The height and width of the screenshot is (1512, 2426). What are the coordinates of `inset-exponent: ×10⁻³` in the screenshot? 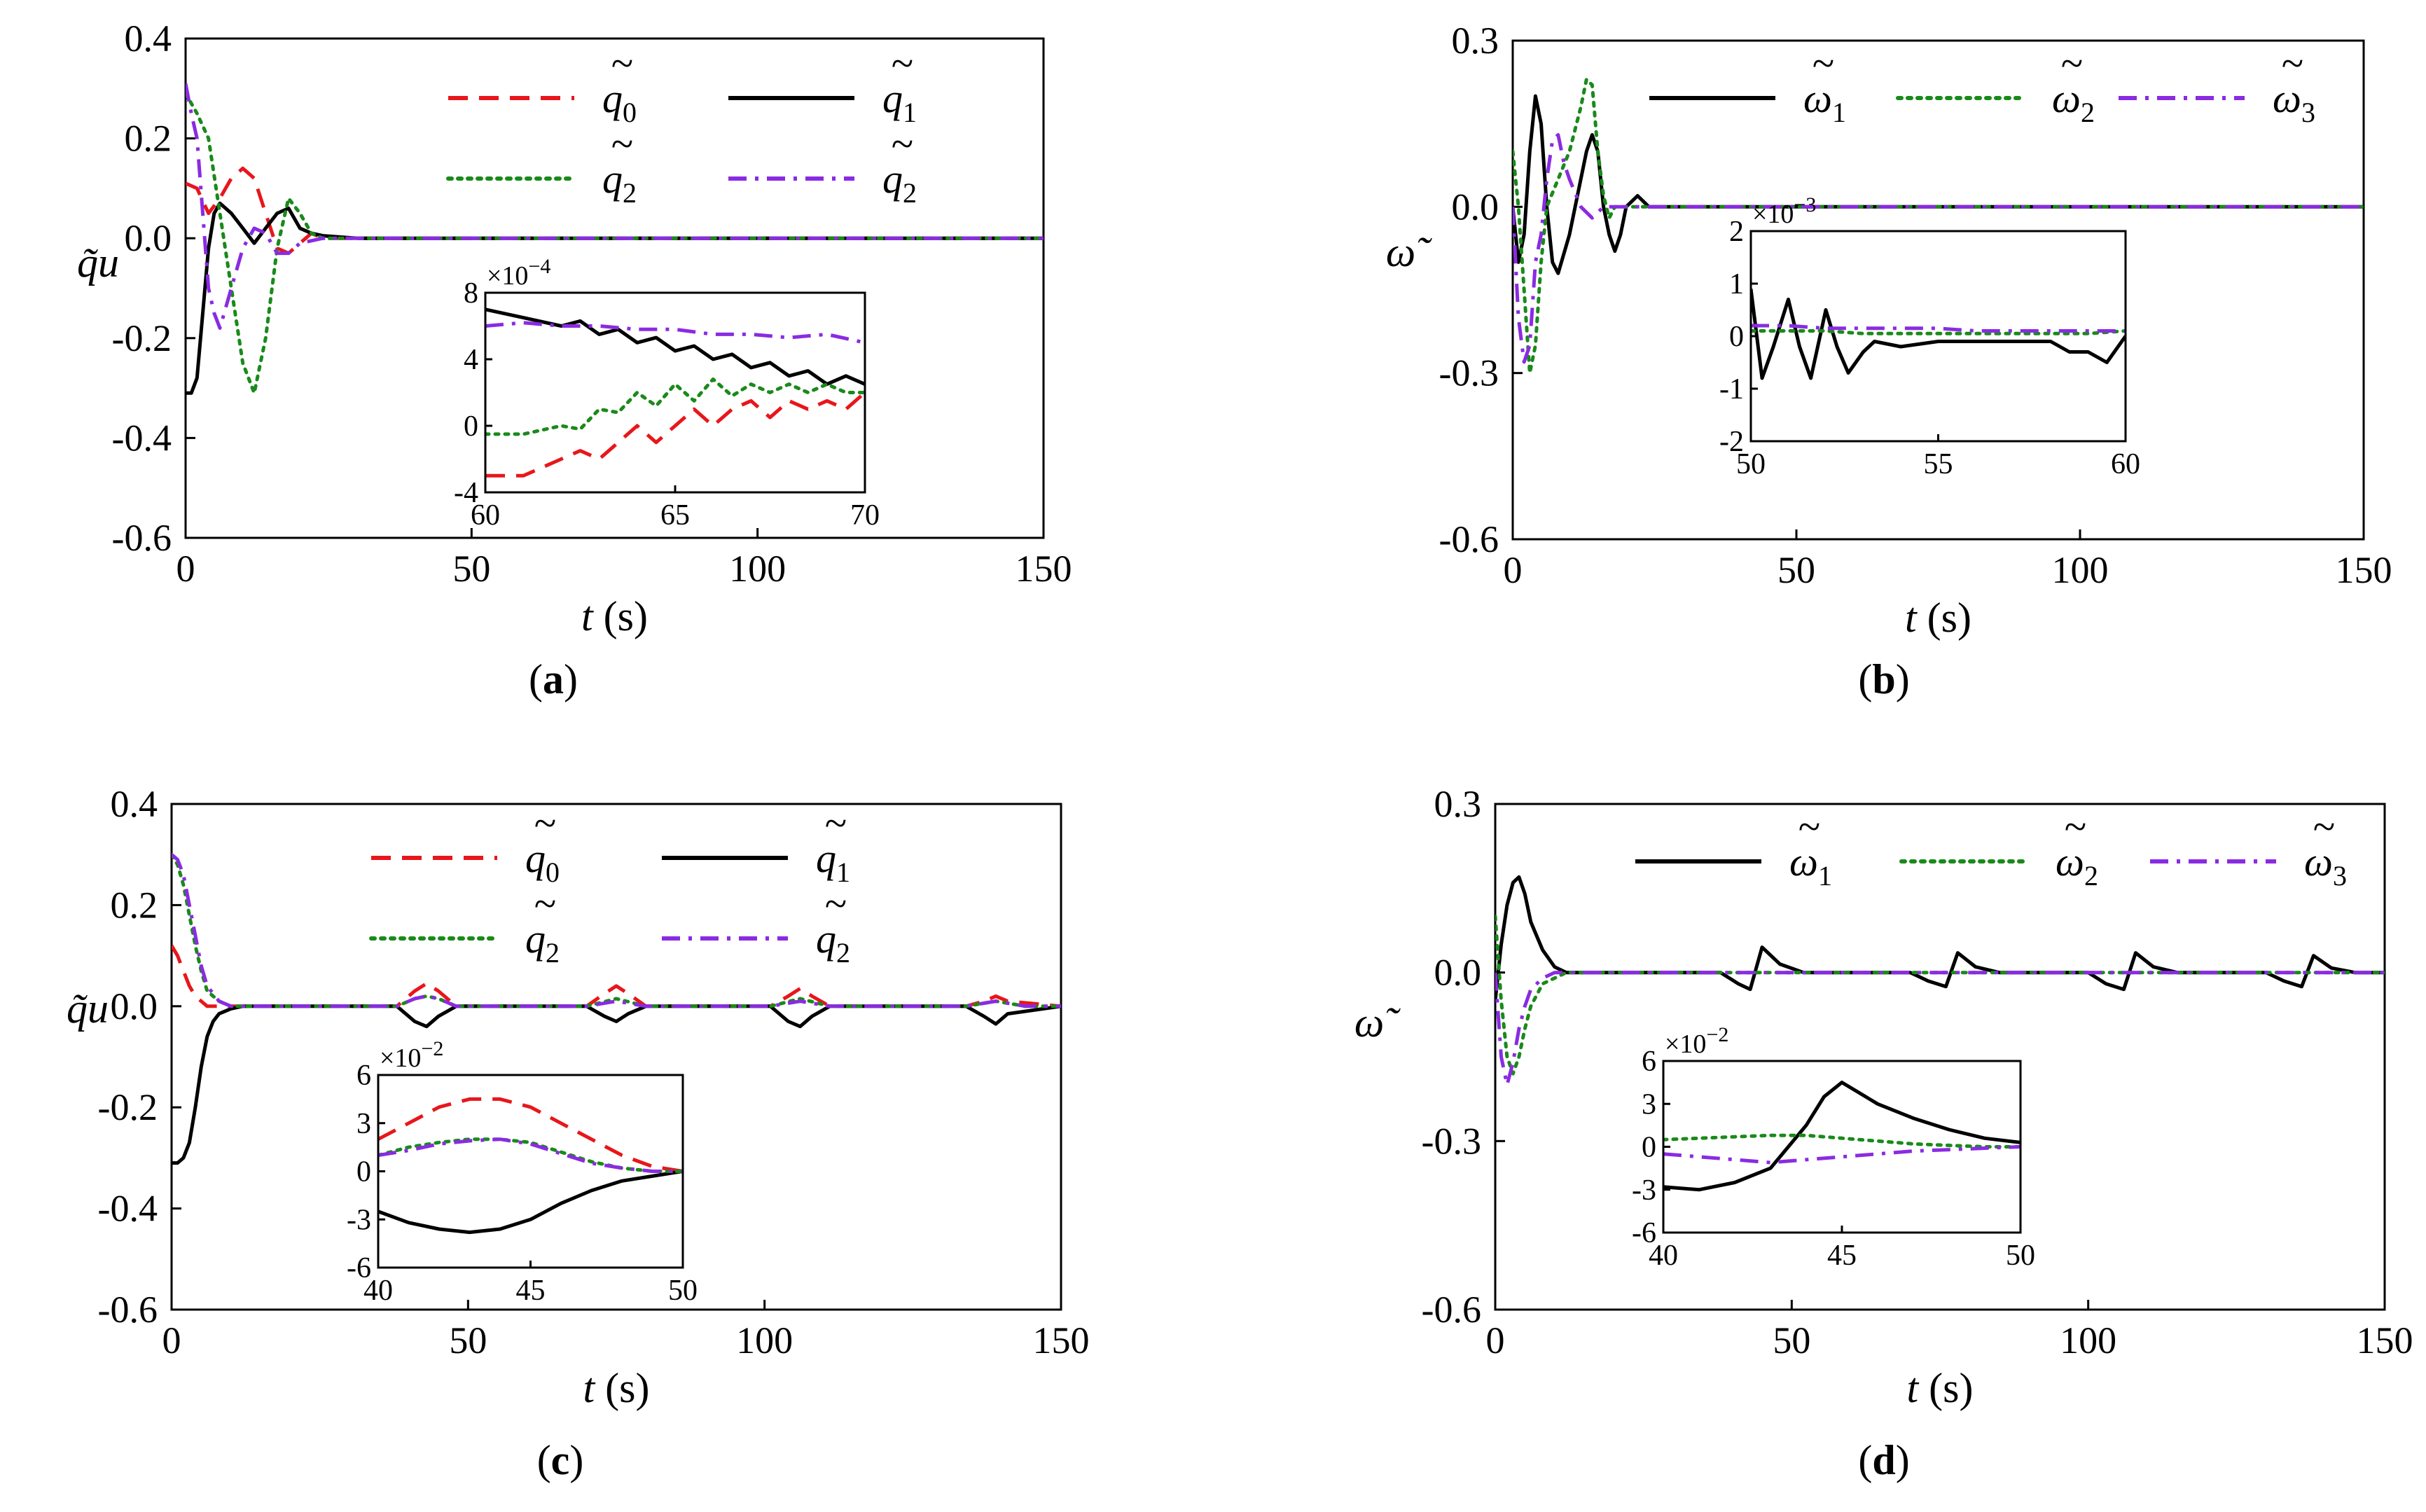 It's located at (1784, 211).